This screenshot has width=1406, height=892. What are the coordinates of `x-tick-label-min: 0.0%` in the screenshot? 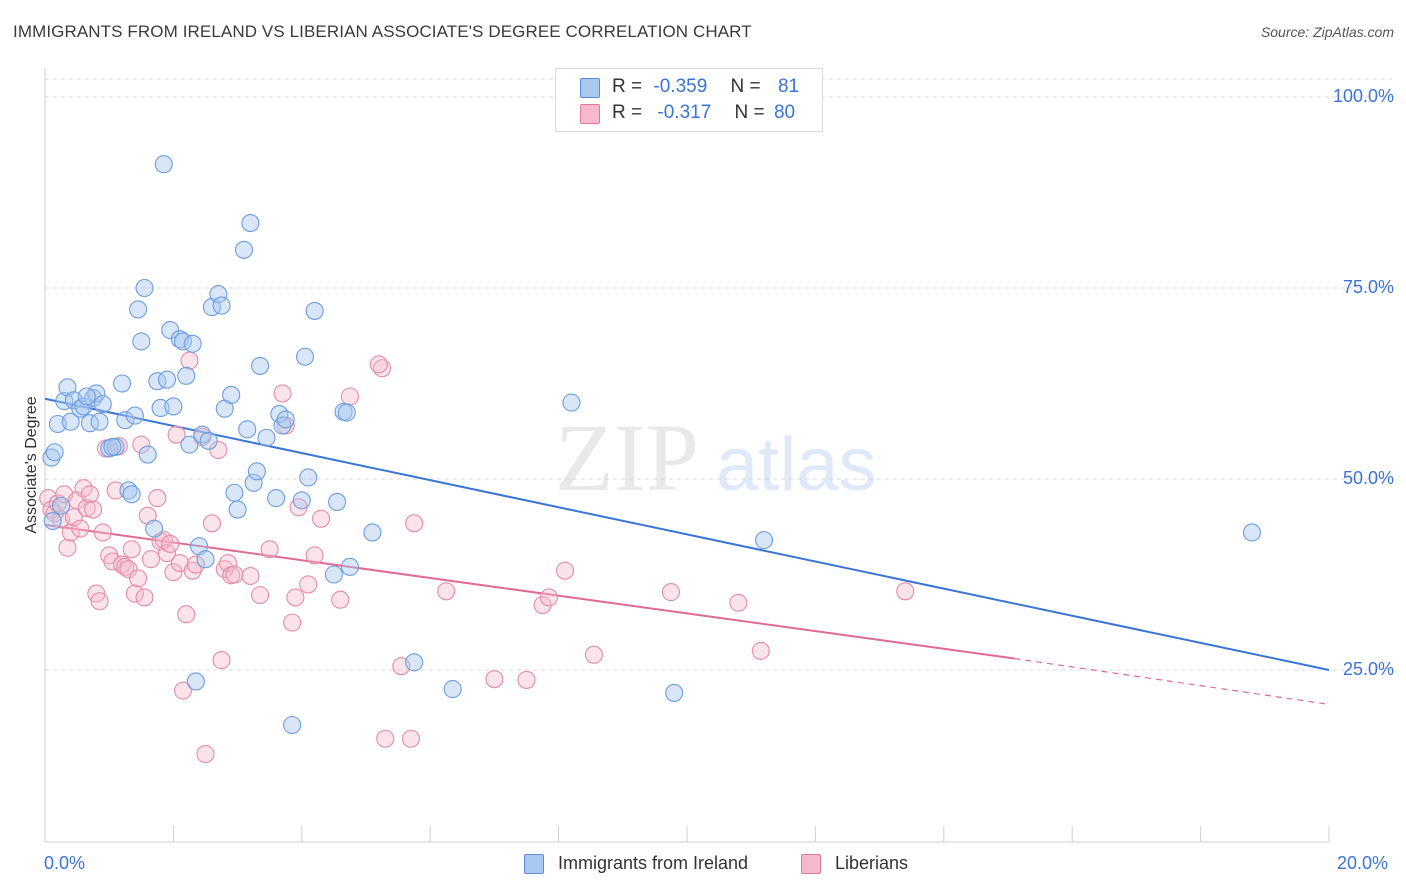 It's located at (65, 863).